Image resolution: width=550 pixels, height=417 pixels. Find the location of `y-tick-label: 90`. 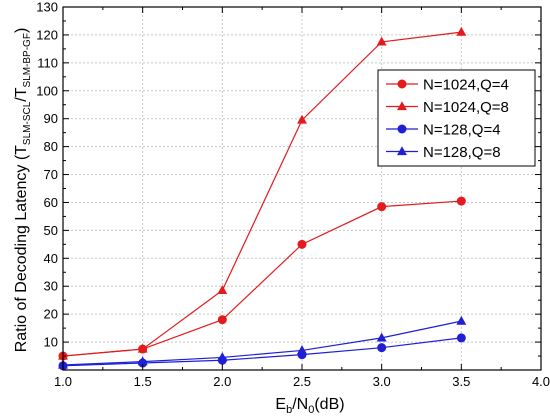

y-tick-label: 90 is located at coordinates (51, 118).